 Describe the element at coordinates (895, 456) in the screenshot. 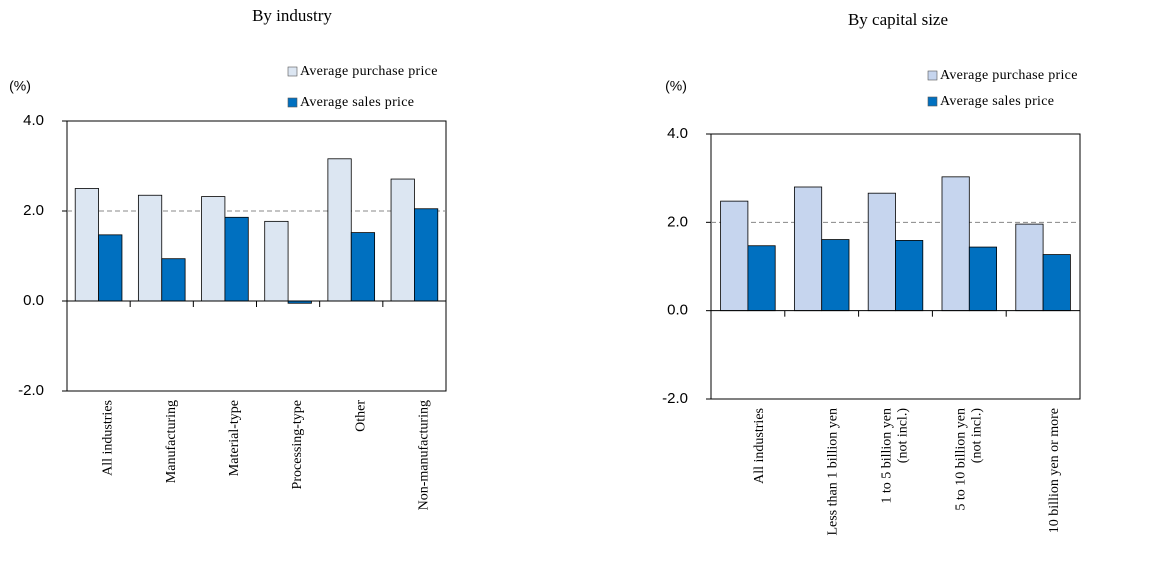

I see `x-tick-label: 1 to 5 billion yen(not incl.)` at that location.